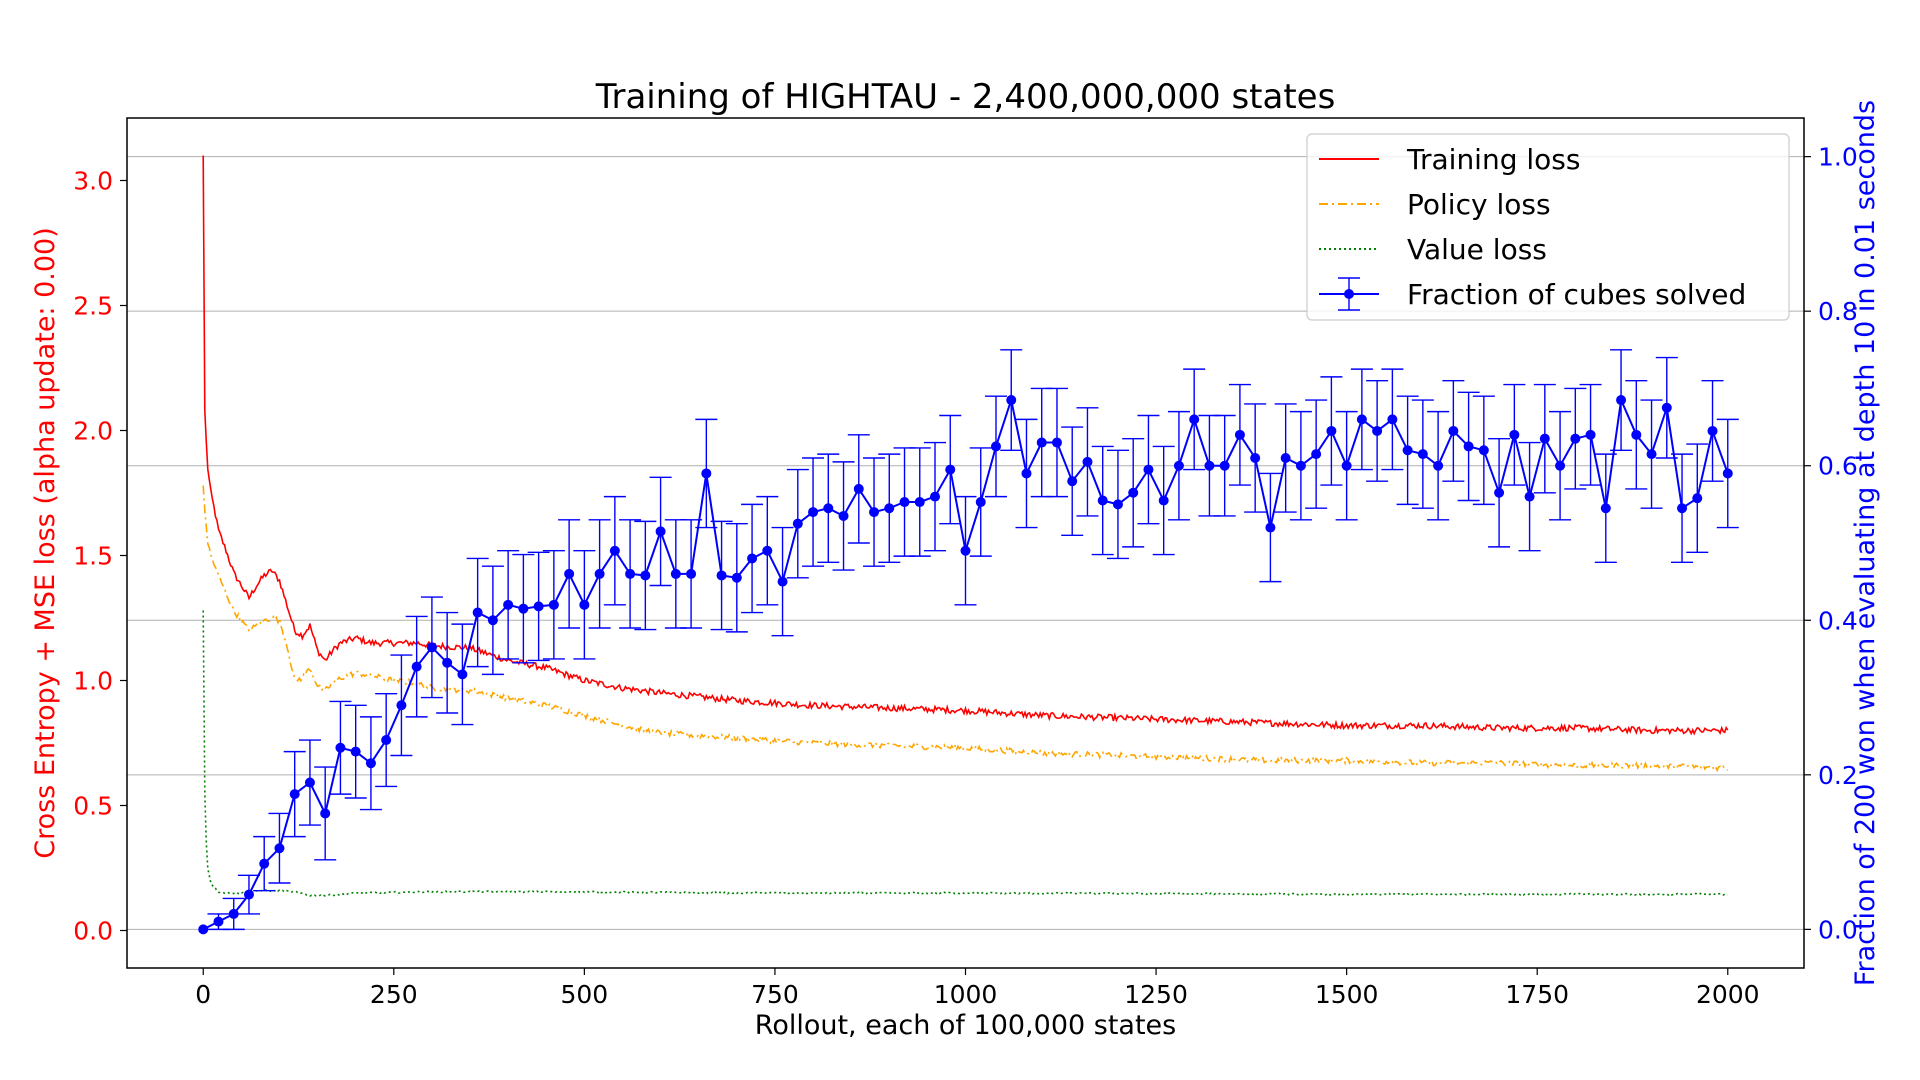 This screenshot has height=1080, width=1920. Describe the element at coordinates (203, 994) in the screenshot. I see `x-tick-label: 0` at that location.